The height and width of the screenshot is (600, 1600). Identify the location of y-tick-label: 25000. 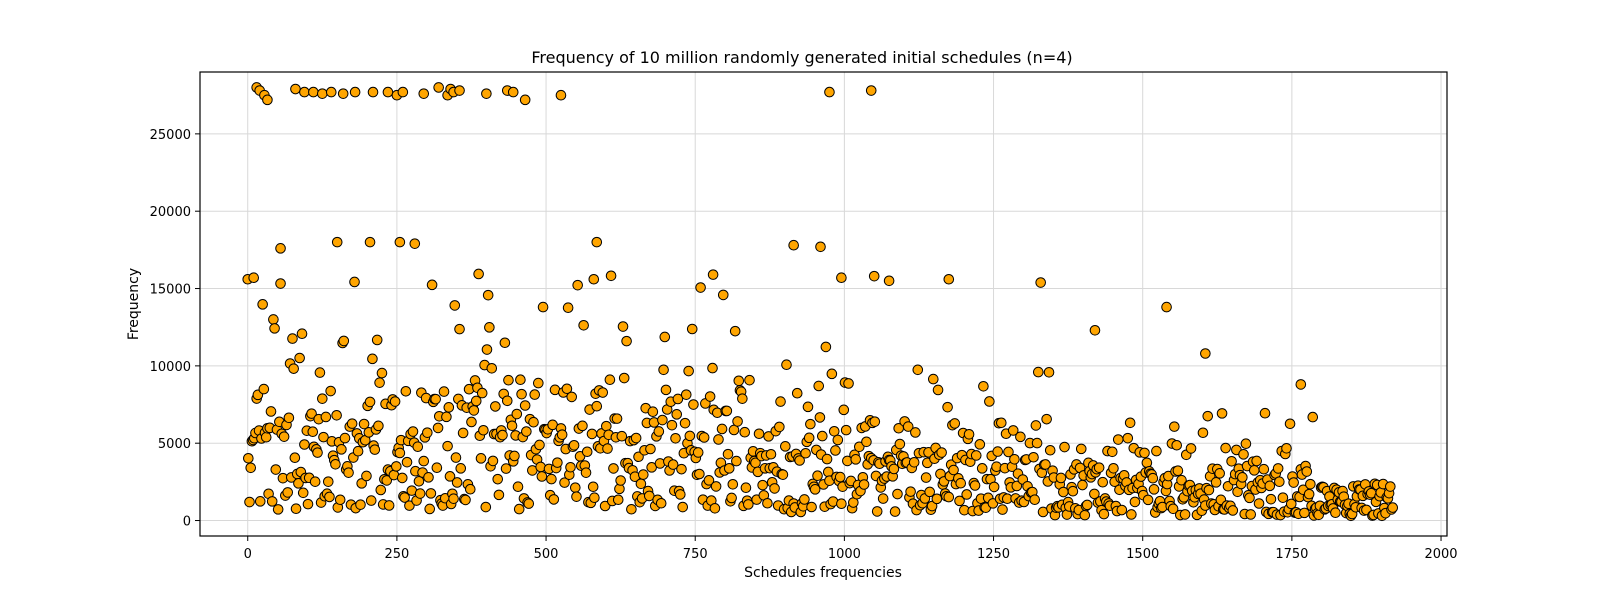
(170, 135).